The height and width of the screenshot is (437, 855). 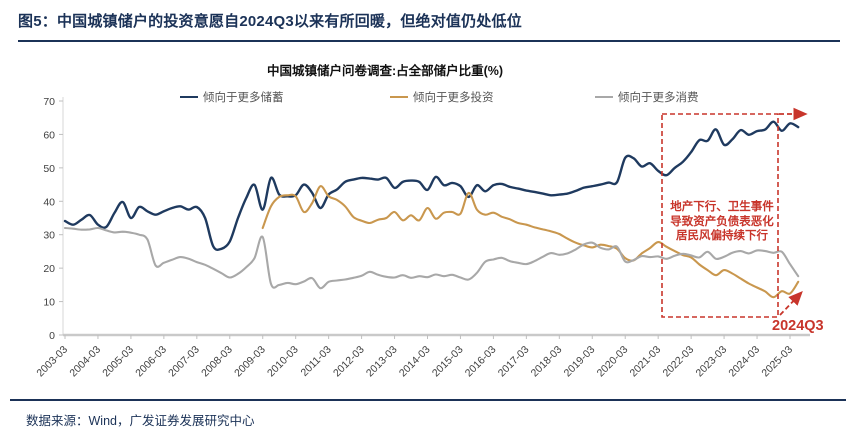 What do you see at coordinates (217, 362) in the screenshot?
I see `x-axis-tick-label: 2008-03` at bounding box center [217, 362].